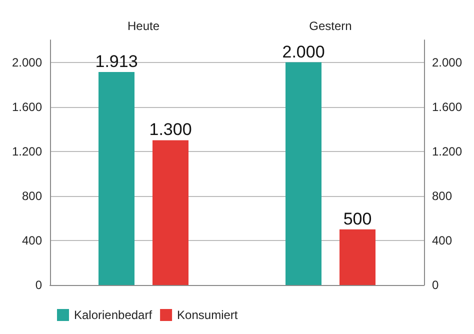 This screenshot has width=474, height=334. I want to click on y-tick-label: 800, so click(32, 195).